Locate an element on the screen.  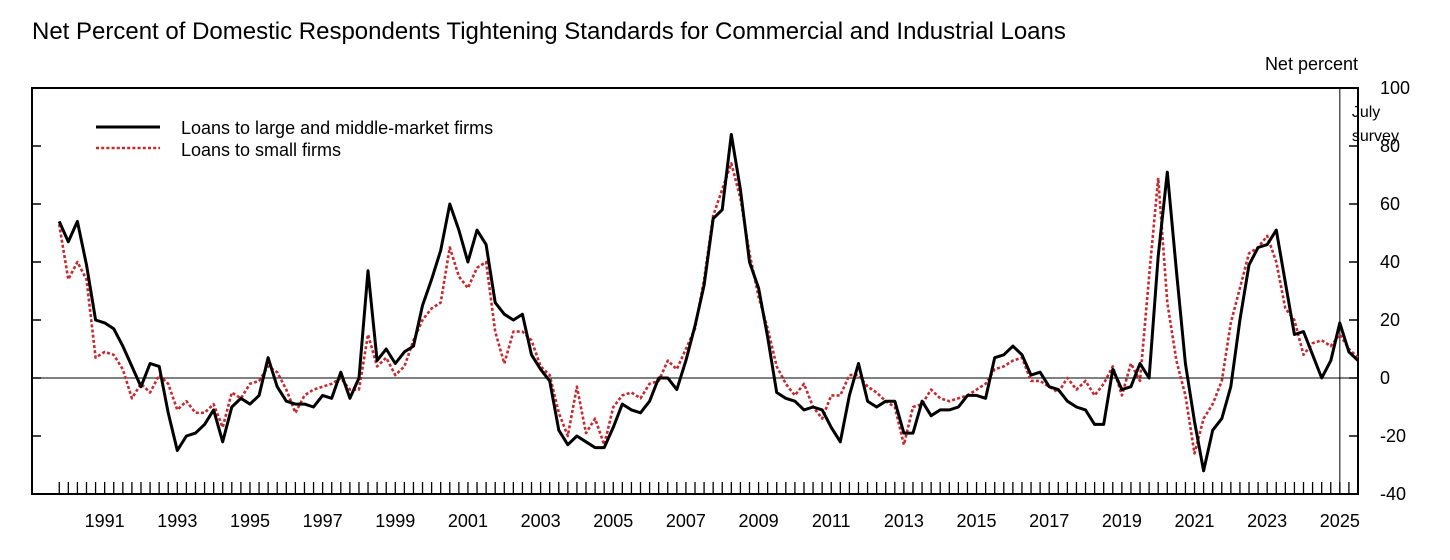
y-tick-label: 60 is located at coordinates (1390, 204).